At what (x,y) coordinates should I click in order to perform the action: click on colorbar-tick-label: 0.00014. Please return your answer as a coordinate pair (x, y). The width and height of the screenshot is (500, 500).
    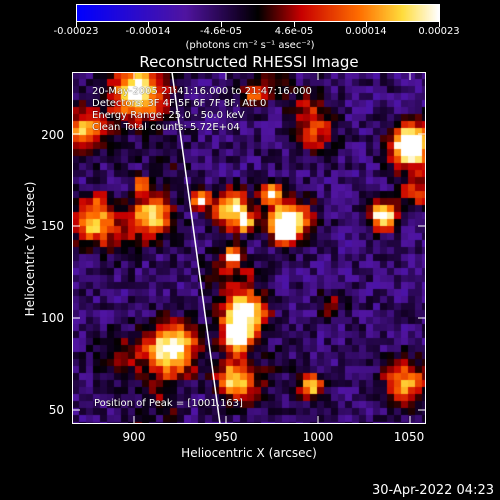
    Looking at the image, I should click on (366, 31).